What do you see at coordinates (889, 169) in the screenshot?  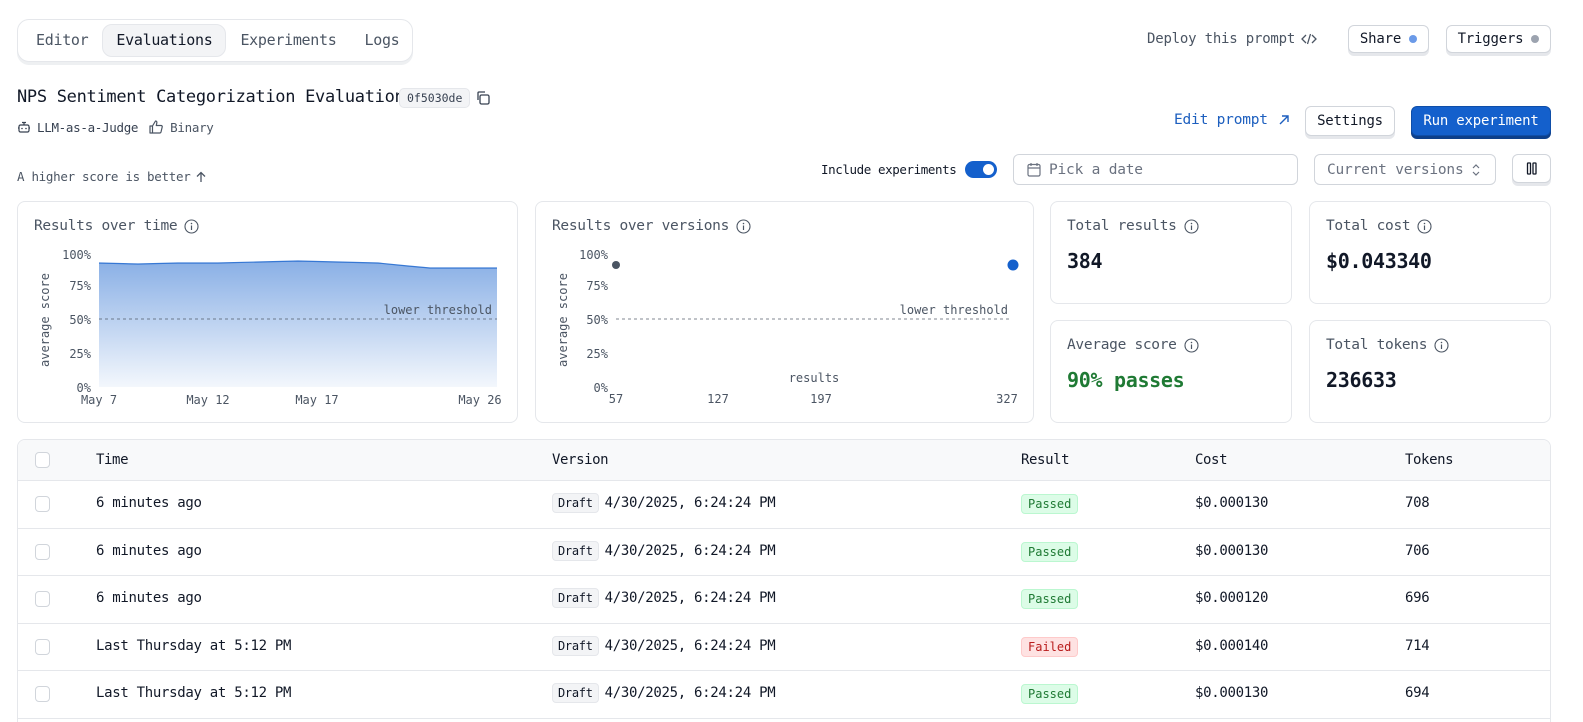 I see `include-experiments-label: Include experiments` at bounding box center [889, 169].